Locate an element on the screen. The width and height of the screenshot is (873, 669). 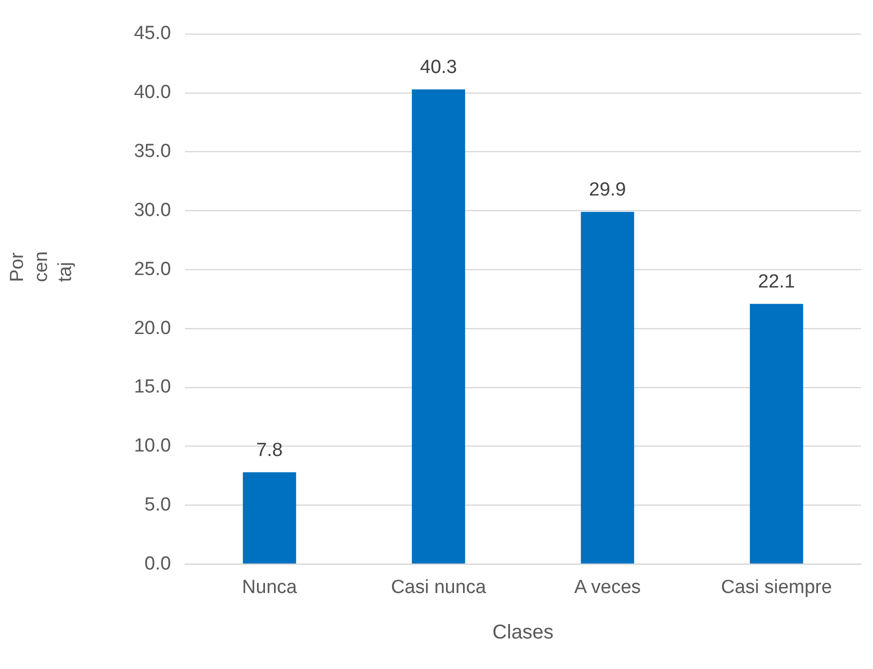
y-tick-label: 25.0 is located at coordinates (152, 269).